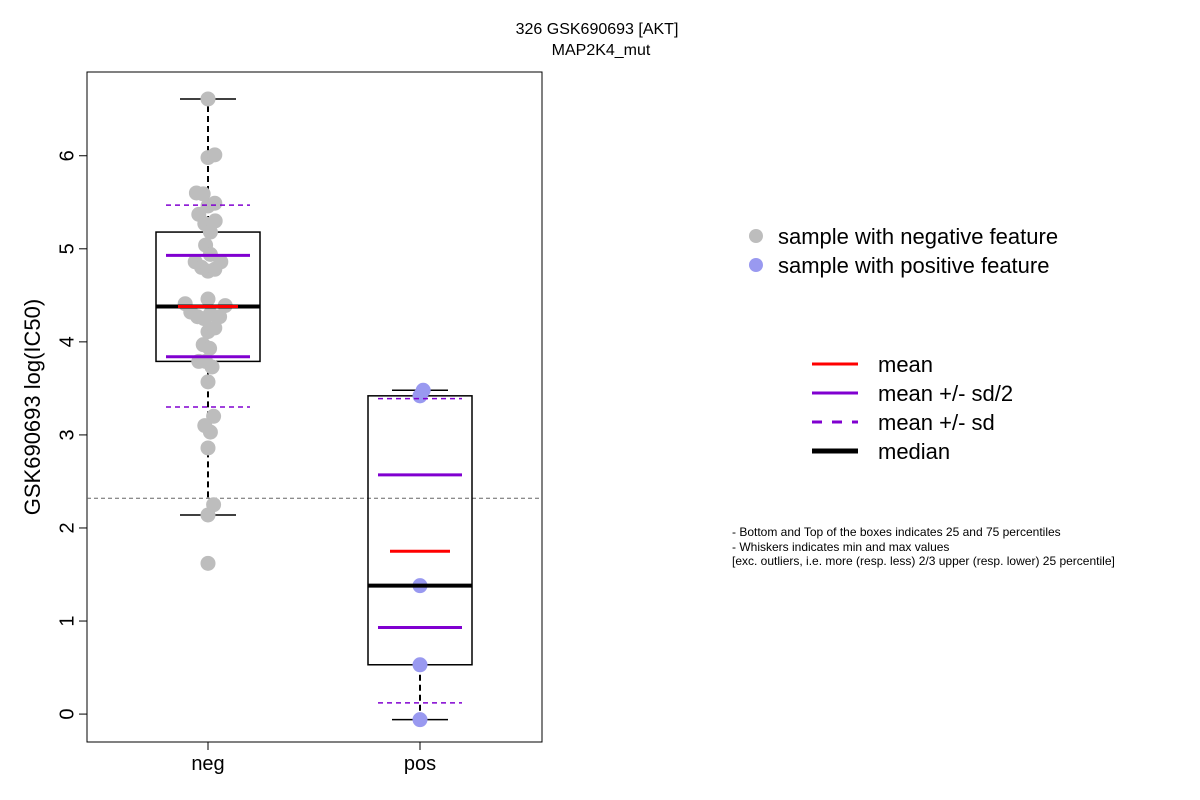  Describe the element at coordinates (67, 527) in the screenshot. I see `y-tick-label: 2` at that location.